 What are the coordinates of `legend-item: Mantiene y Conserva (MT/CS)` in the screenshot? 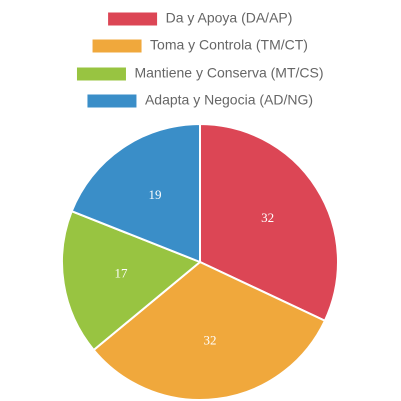 It's located at (199, 73).